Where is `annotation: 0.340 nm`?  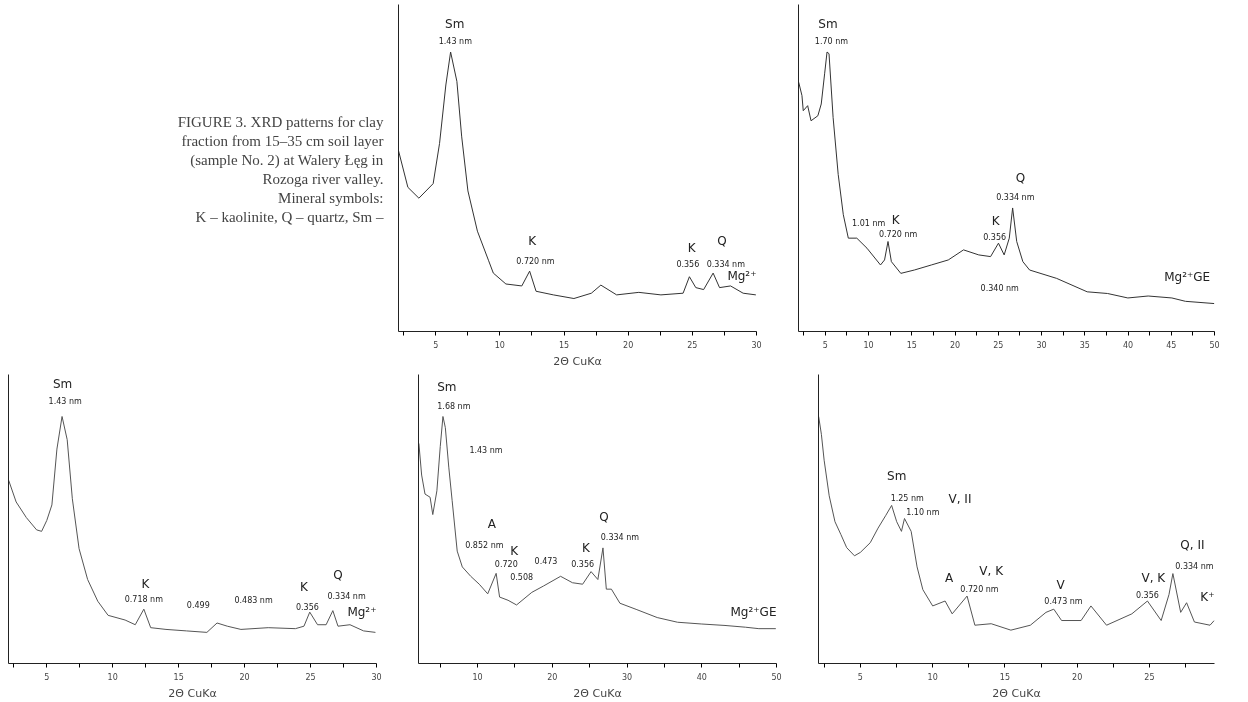 annotation: 0.340 nm is located at coordinates (1000, 288).